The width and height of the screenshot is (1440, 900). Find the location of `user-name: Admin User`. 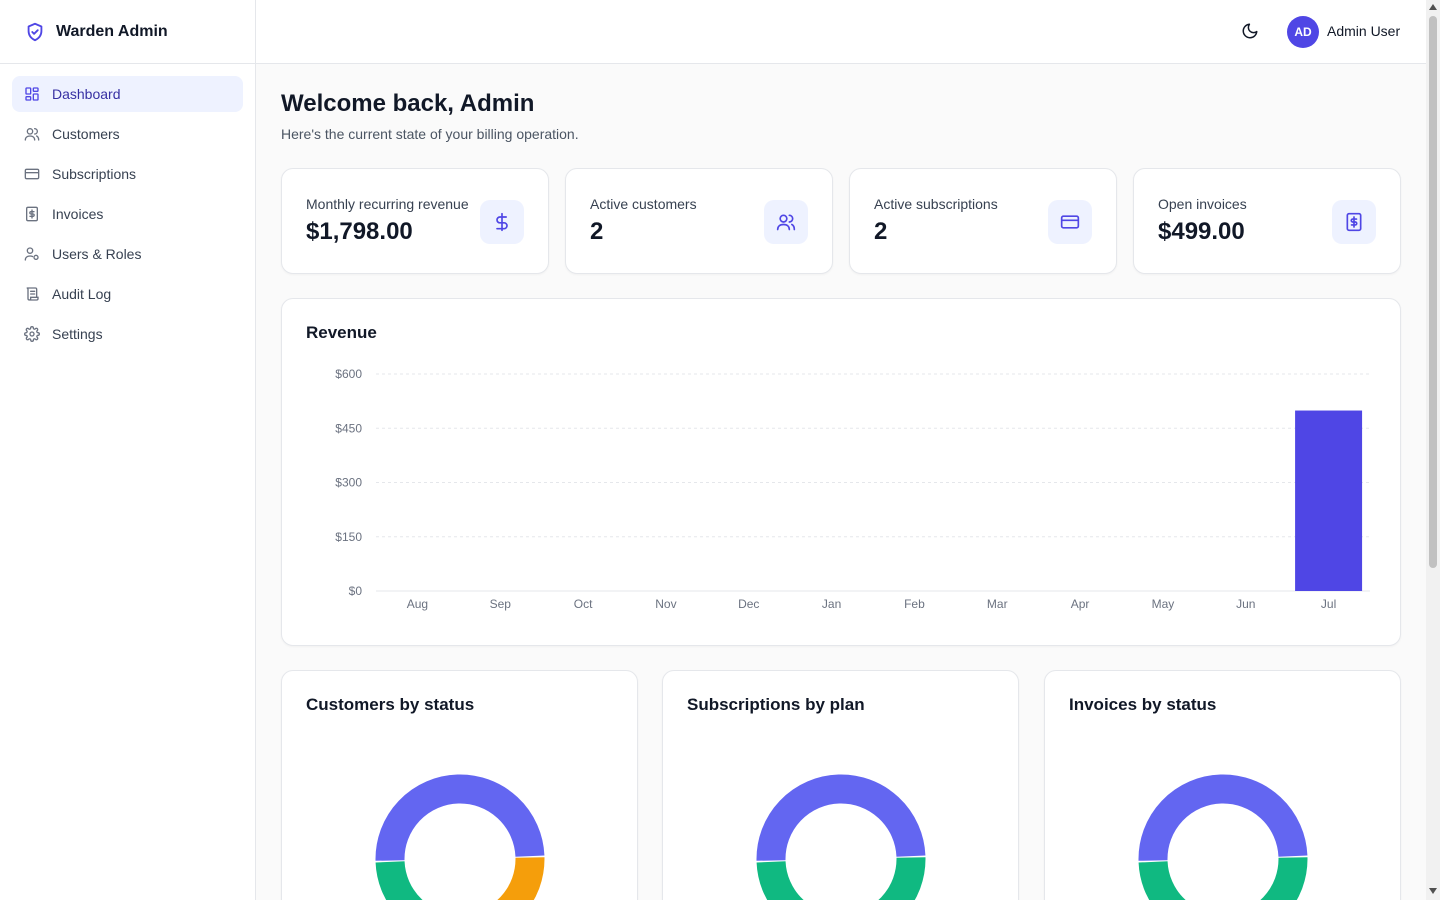

user-name: Admin User is located at coordinates (1364, 31).